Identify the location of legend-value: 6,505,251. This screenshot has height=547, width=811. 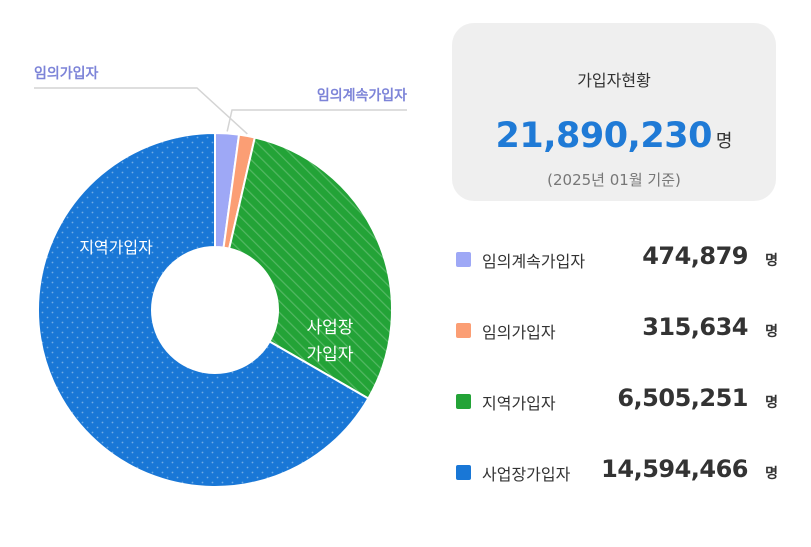
(682, 398).